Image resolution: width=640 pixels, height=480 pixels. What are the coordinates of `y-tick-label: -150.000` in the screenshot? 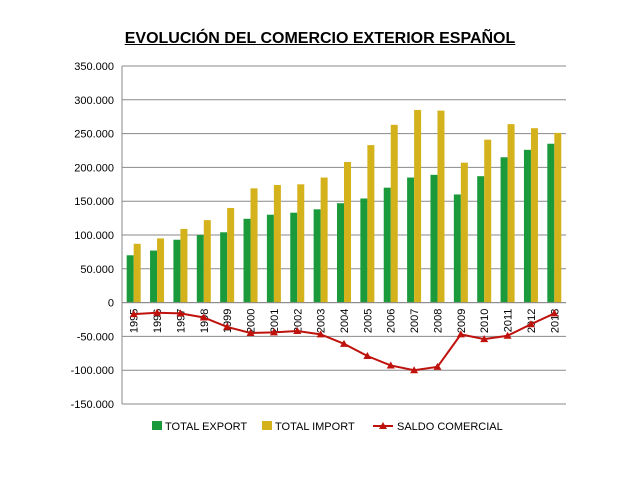 It's located at (92, 405).